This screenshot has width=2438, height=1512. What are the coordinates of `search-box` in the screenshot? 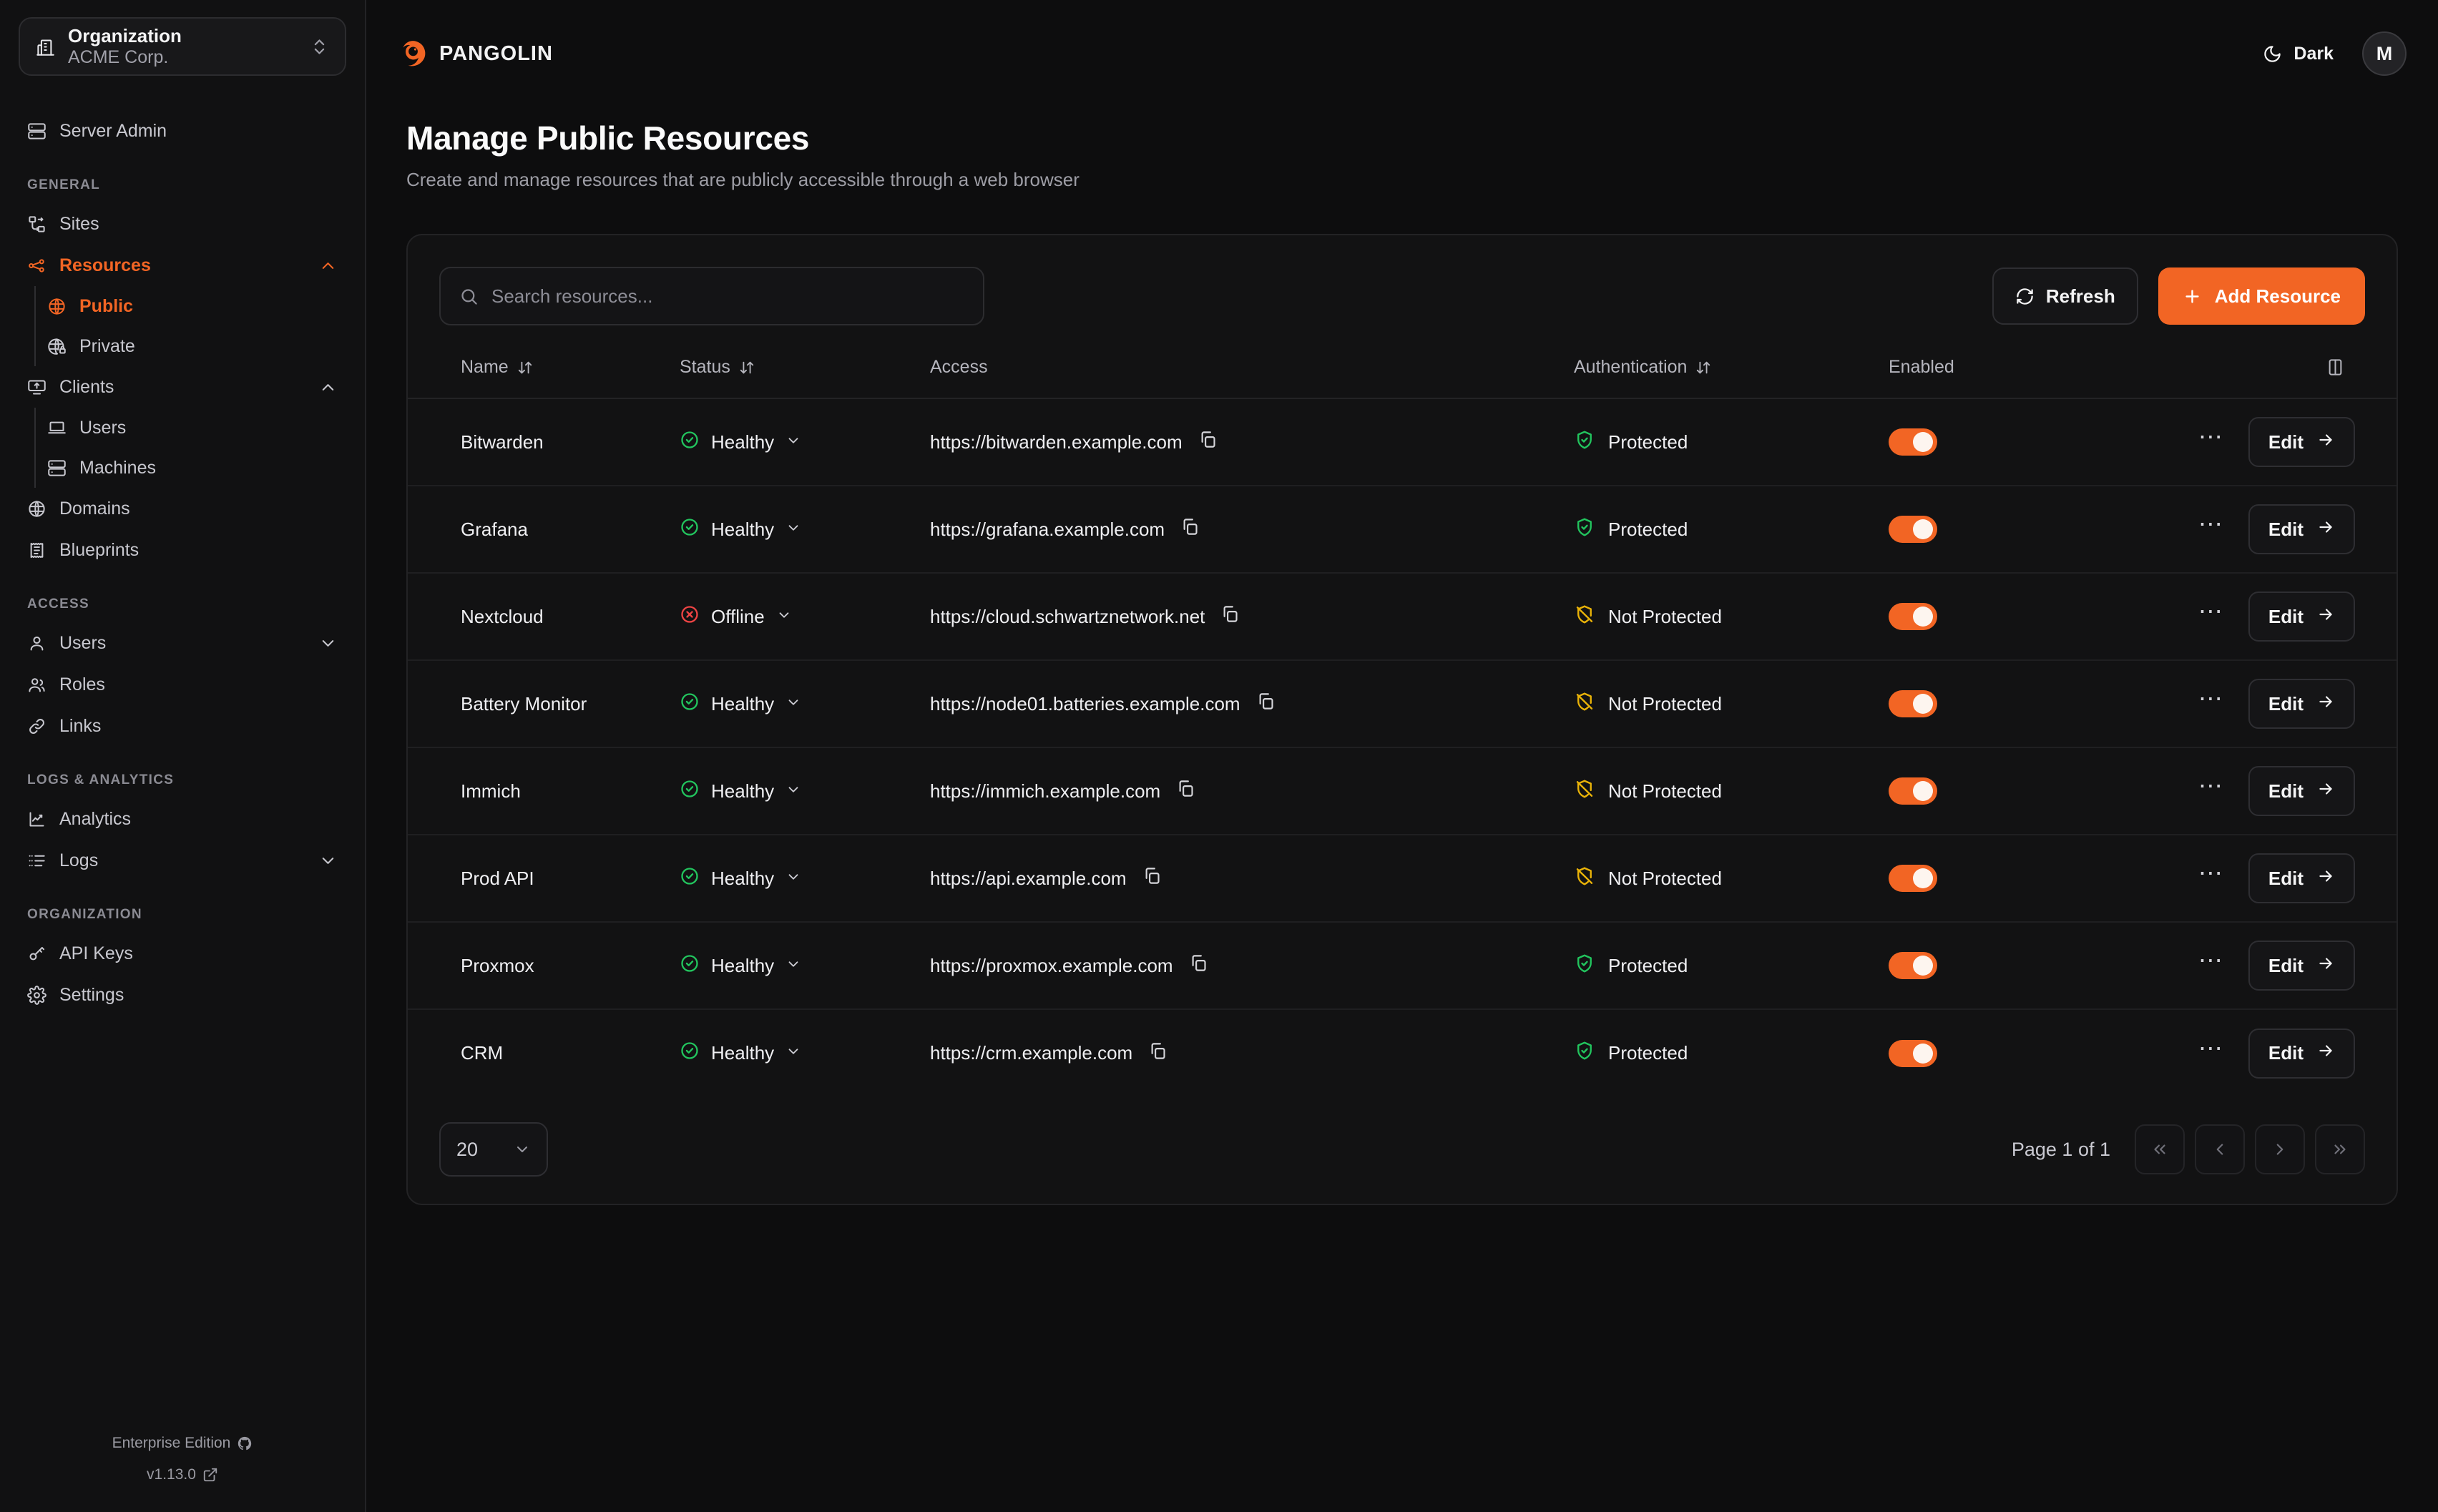 It's located at (711, 296).